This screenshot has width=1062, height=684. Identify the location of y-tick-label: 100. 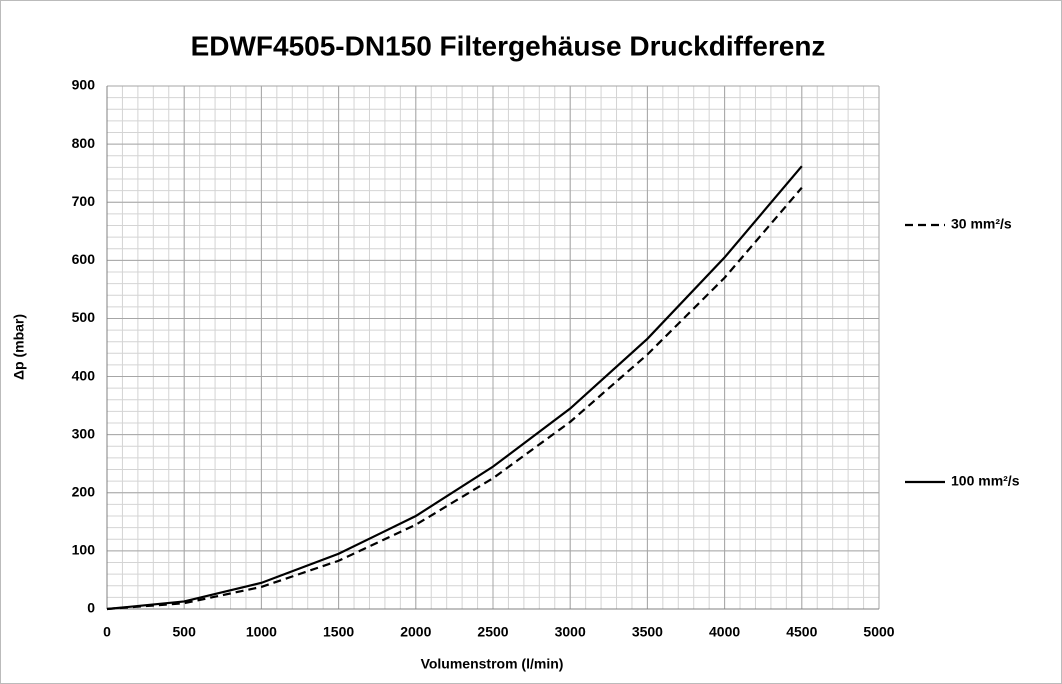
(84, 550).